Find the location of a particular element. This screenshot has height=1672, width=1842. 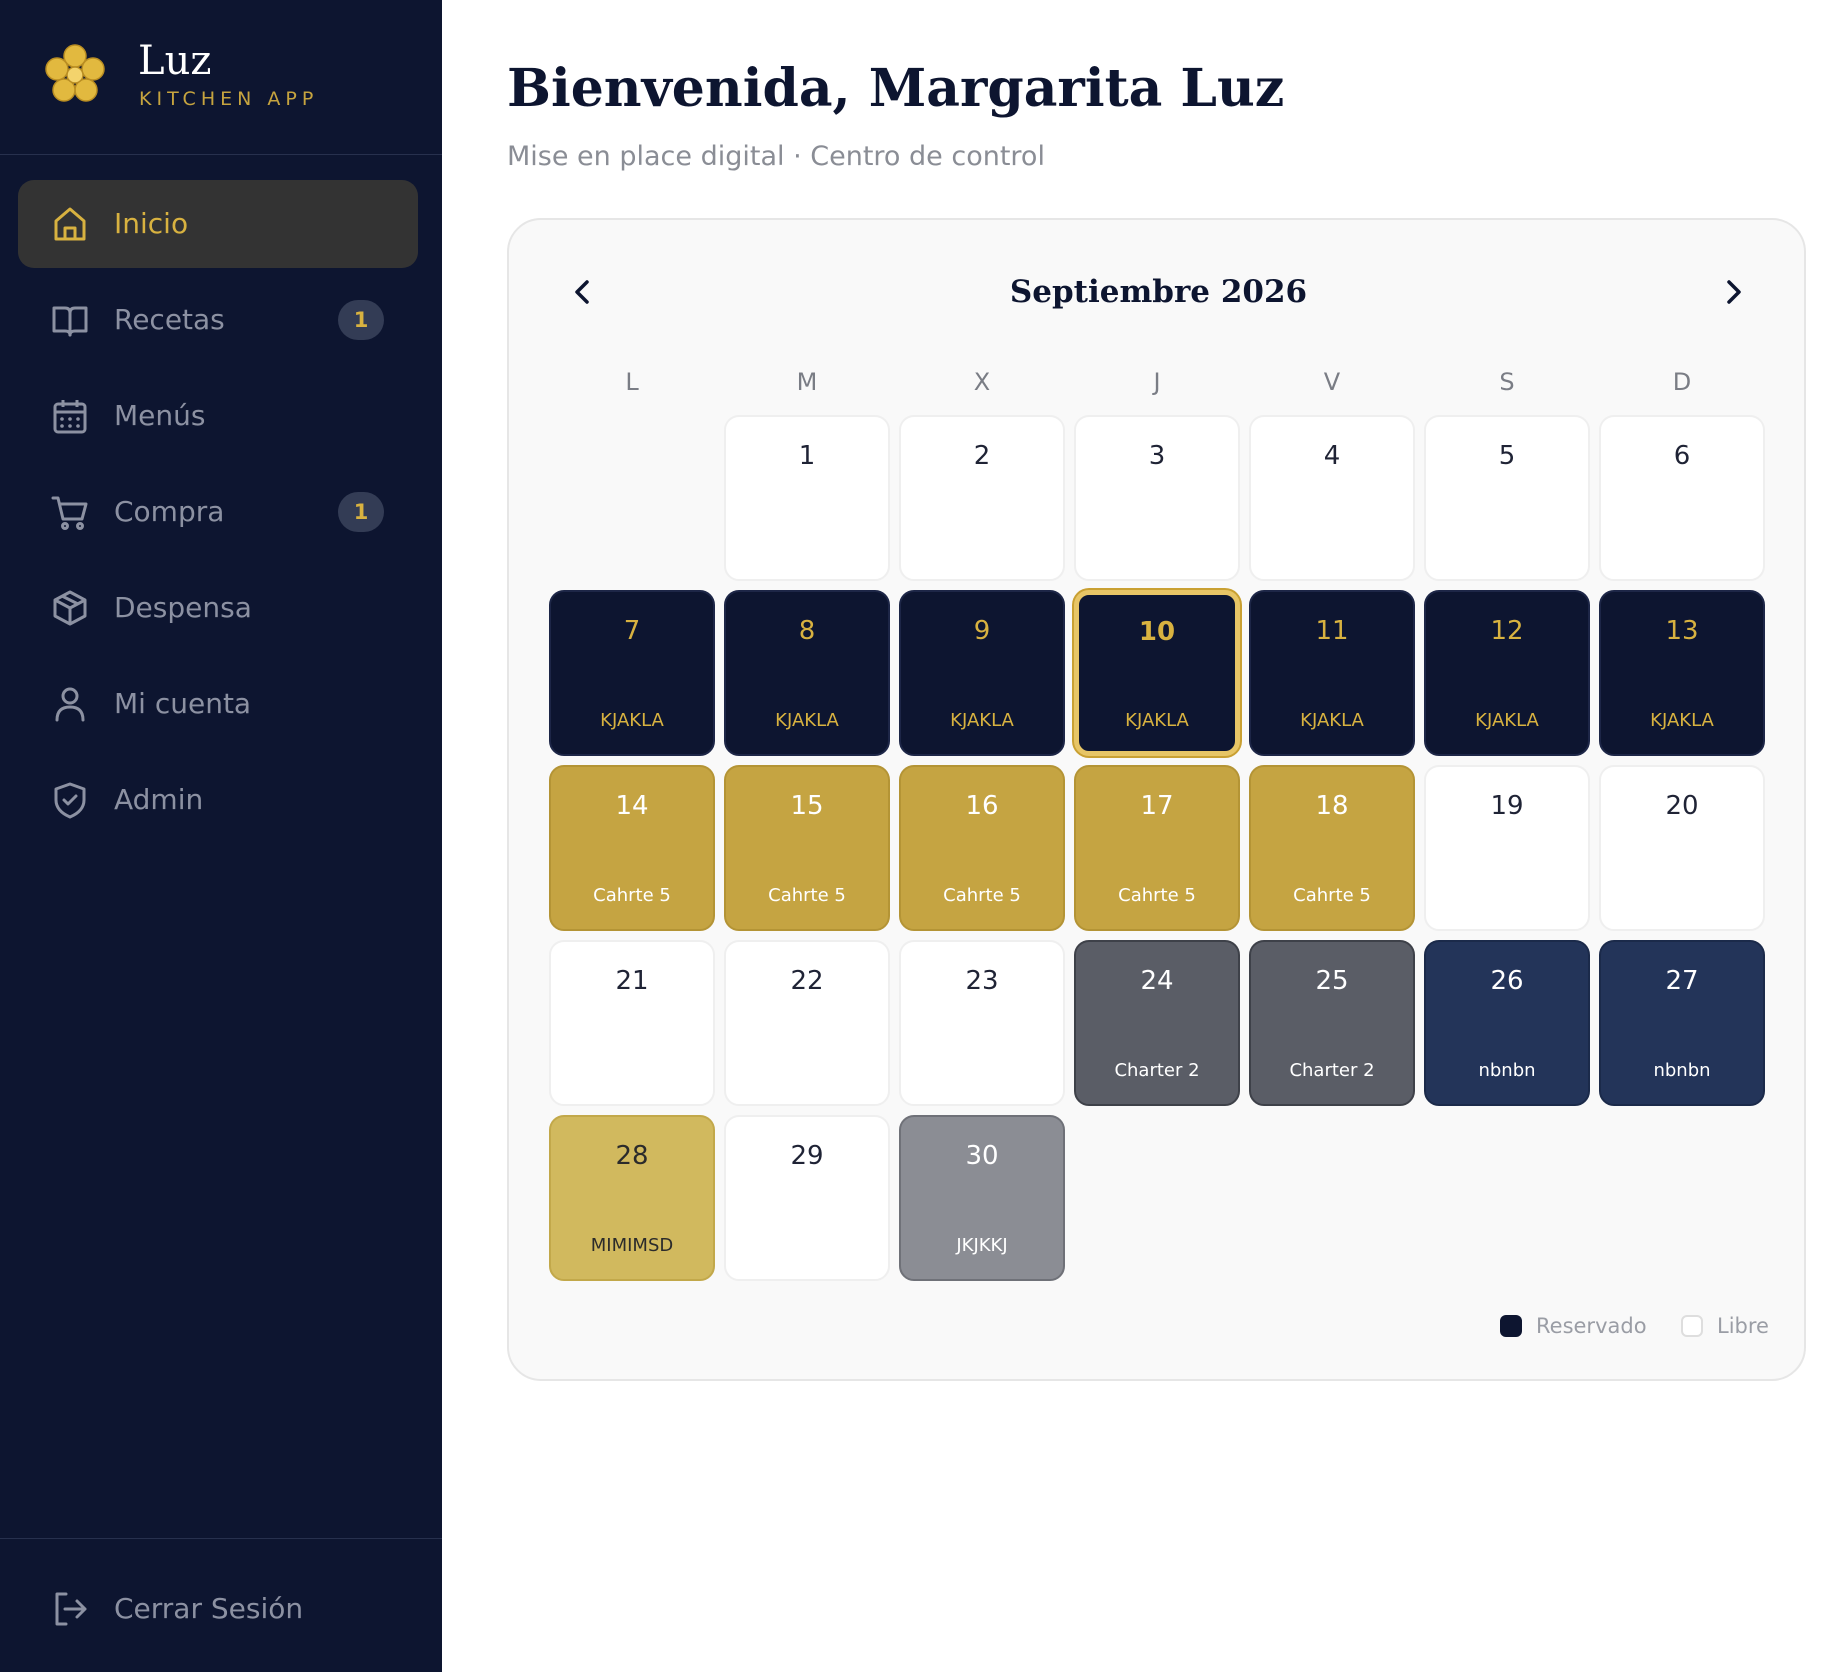

shield-icon is located at coordinates (70, 800).